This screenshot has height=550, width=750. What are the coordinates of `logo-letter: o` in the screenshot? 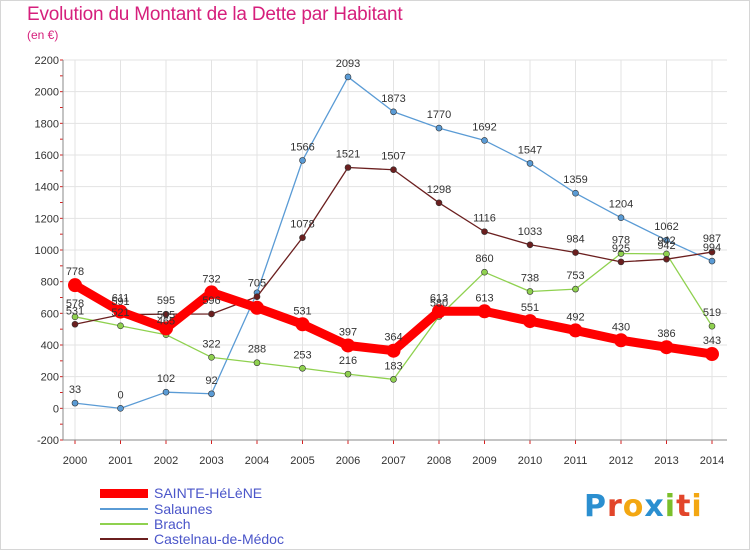 It's located at (633, 506).